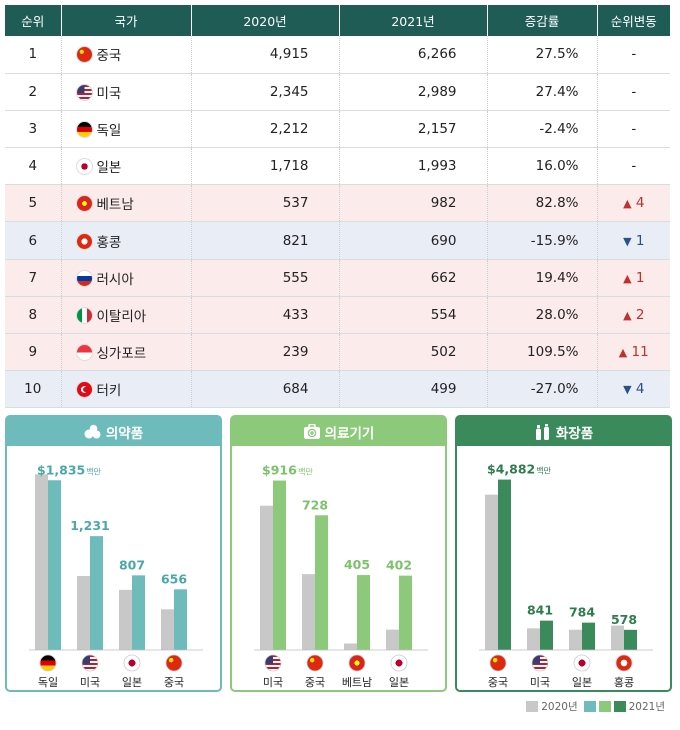 This screenshot has height=730, width=680. What do you see at coordinates (633, 240) in the screenshot?
I see `rank-move-cell: ▼ 1` at bounding box center [633, 240].